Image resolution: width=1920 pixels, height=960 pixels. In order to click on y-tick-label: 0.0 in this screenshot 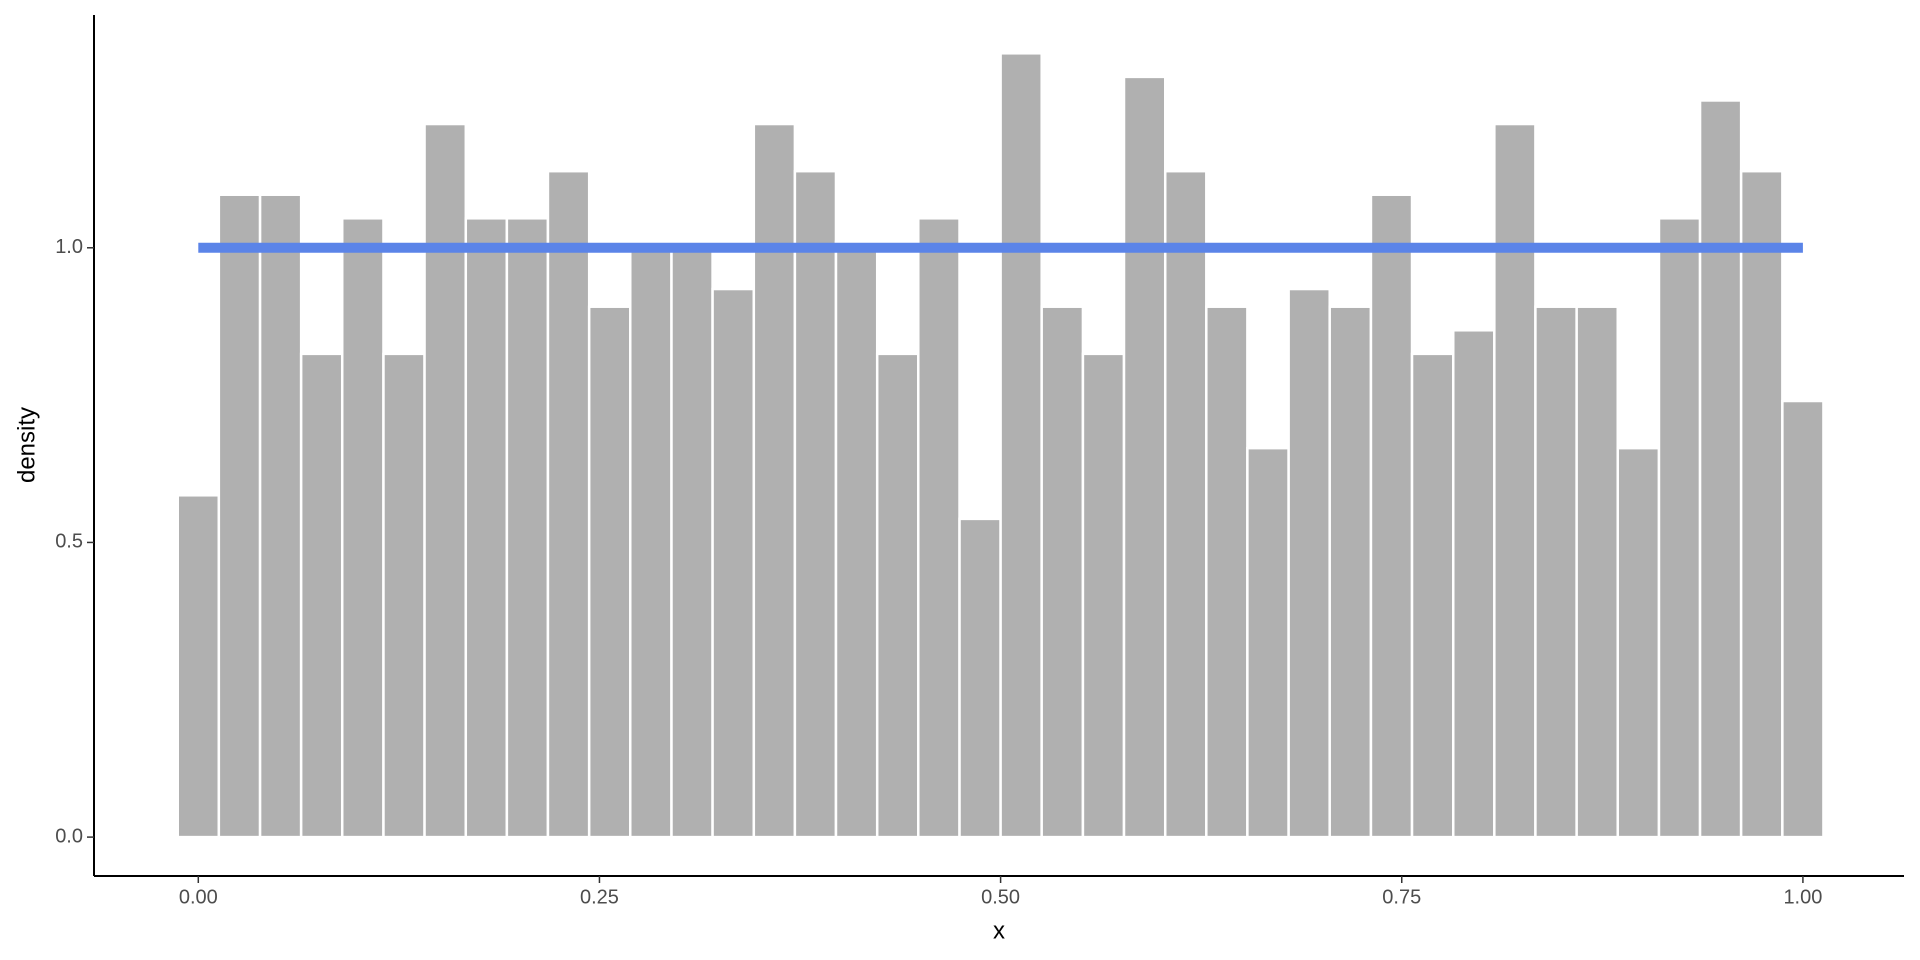, I will do `click(69, 836)`.